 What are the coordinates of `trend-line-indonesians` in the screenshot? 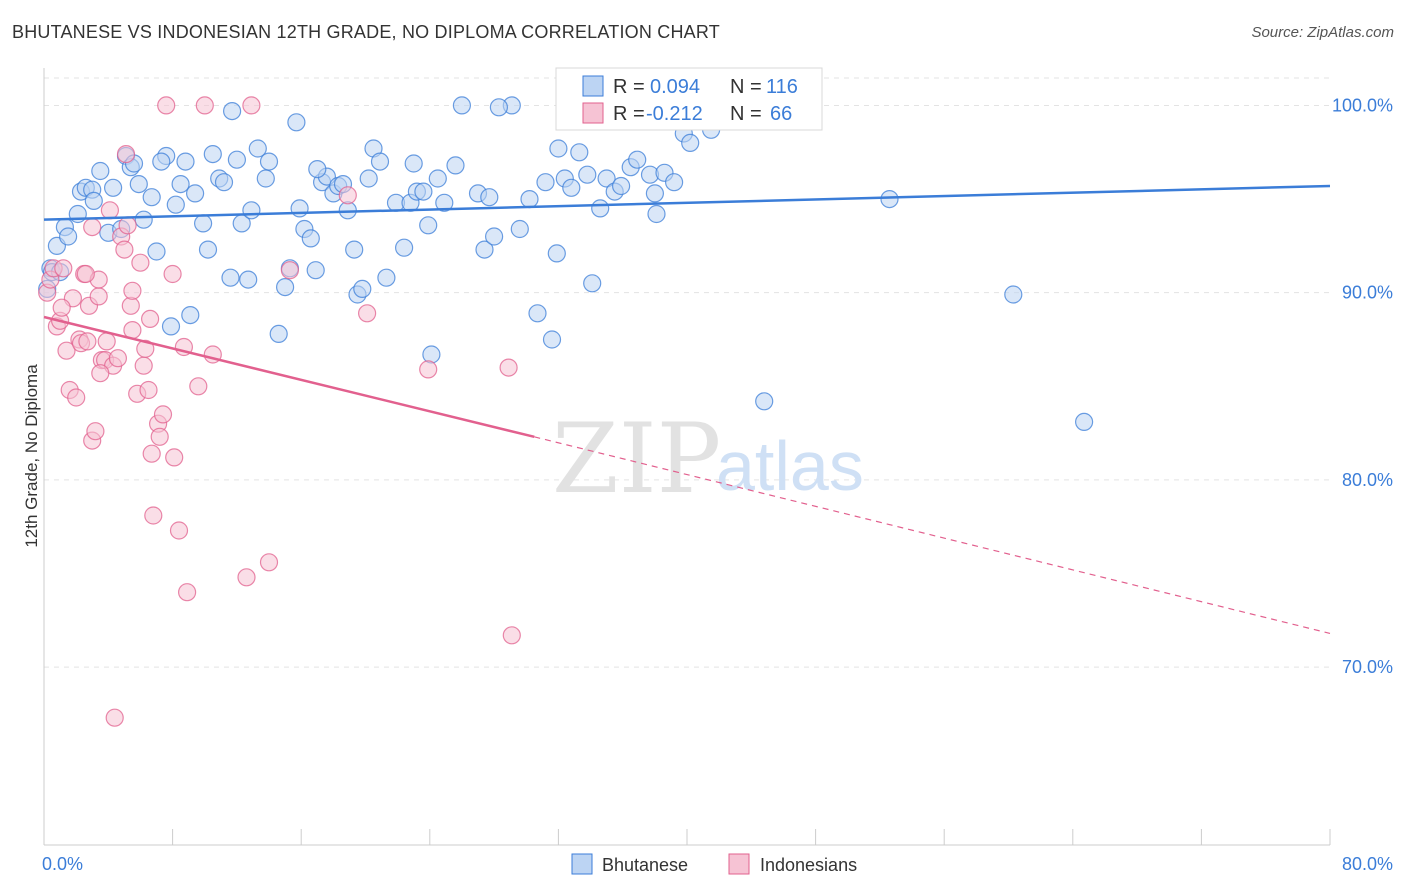 It's located at (289, 377).